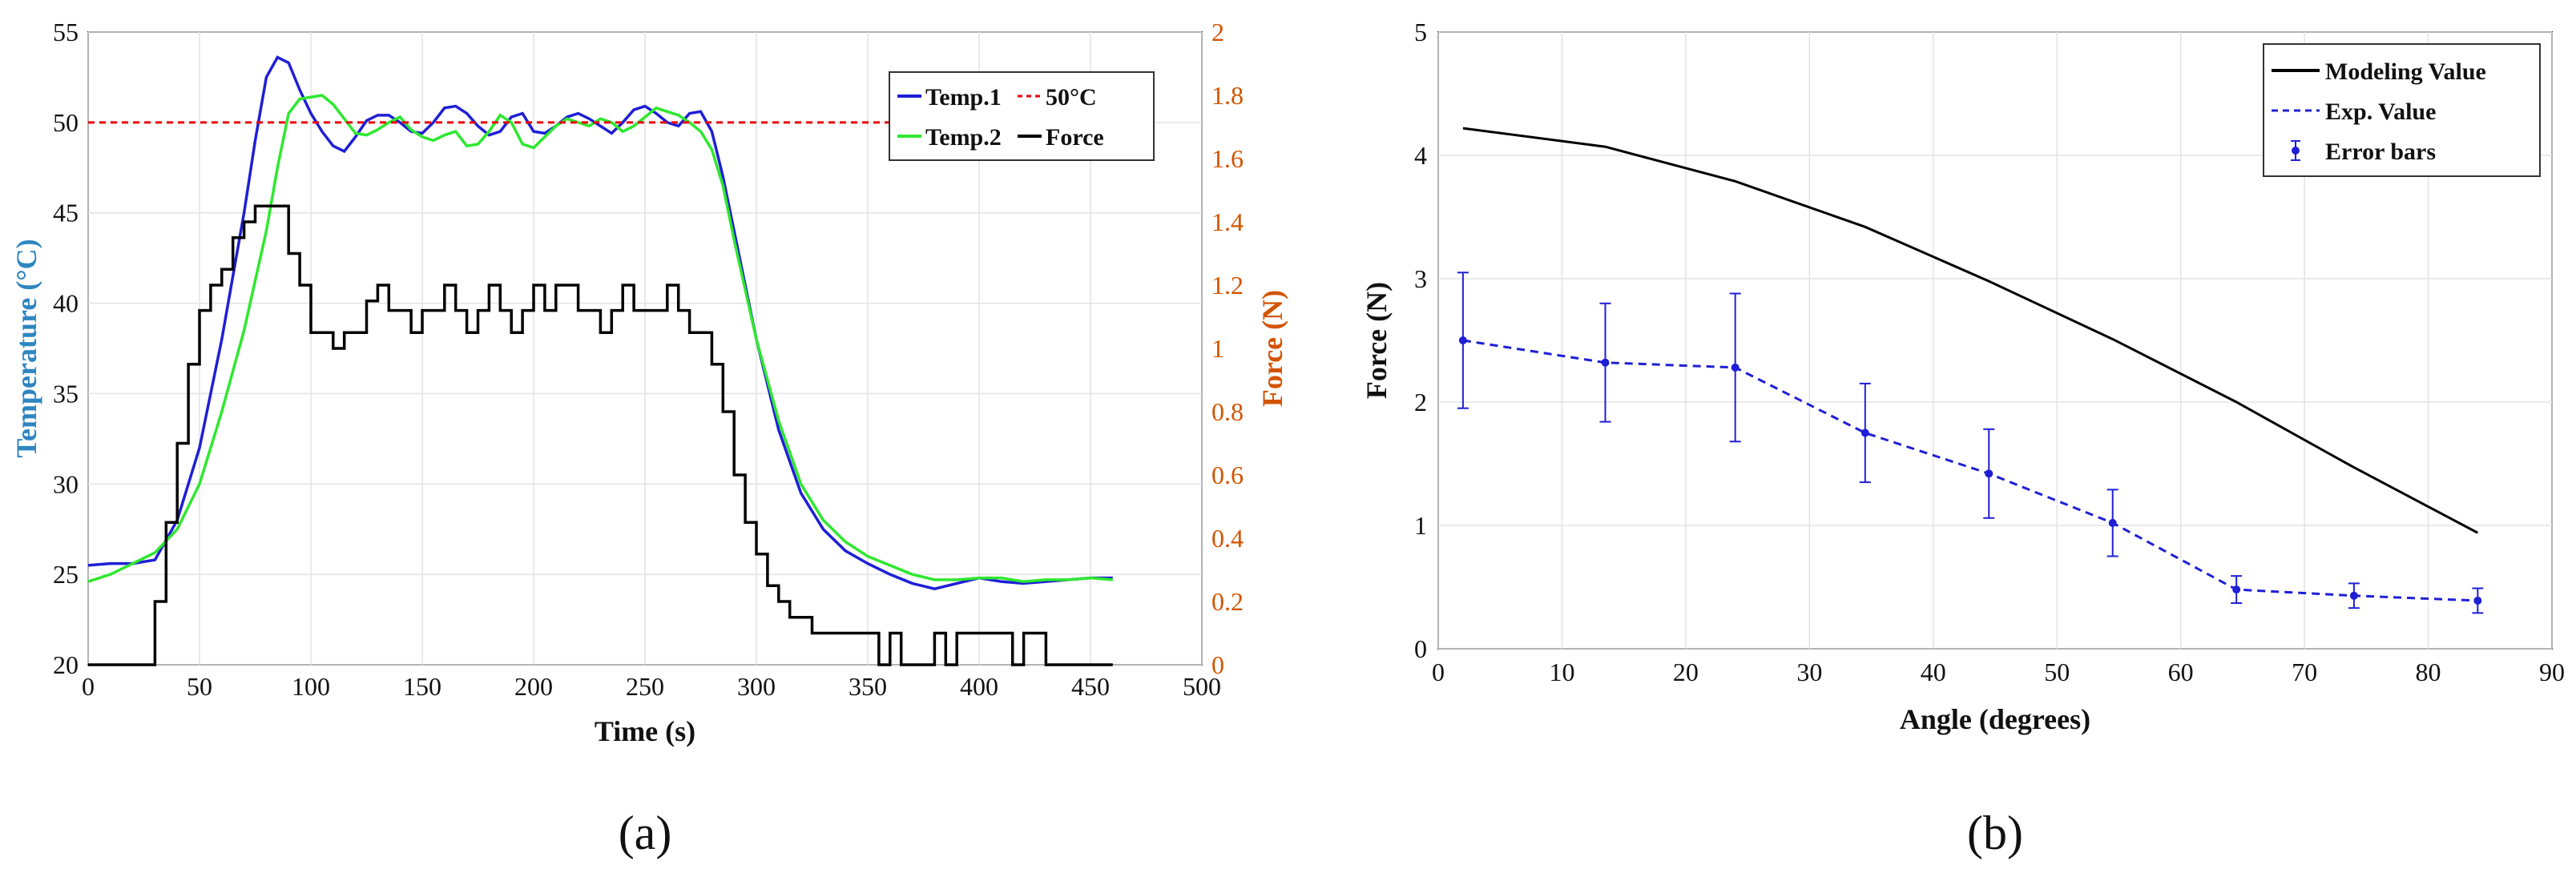  I want to click on panel-b-ytick-label: 2, so click(1420, 402).